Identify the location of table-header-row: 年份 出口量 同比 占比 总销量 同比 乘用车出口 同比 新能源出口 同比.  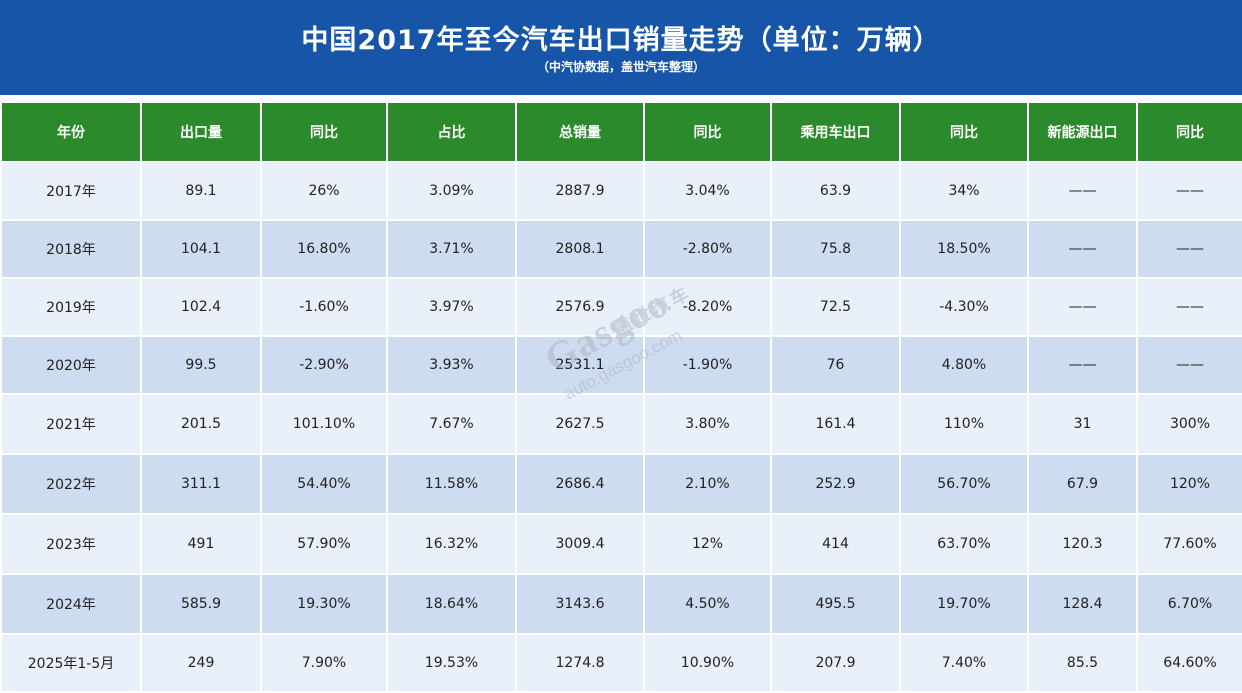
(621, 132).